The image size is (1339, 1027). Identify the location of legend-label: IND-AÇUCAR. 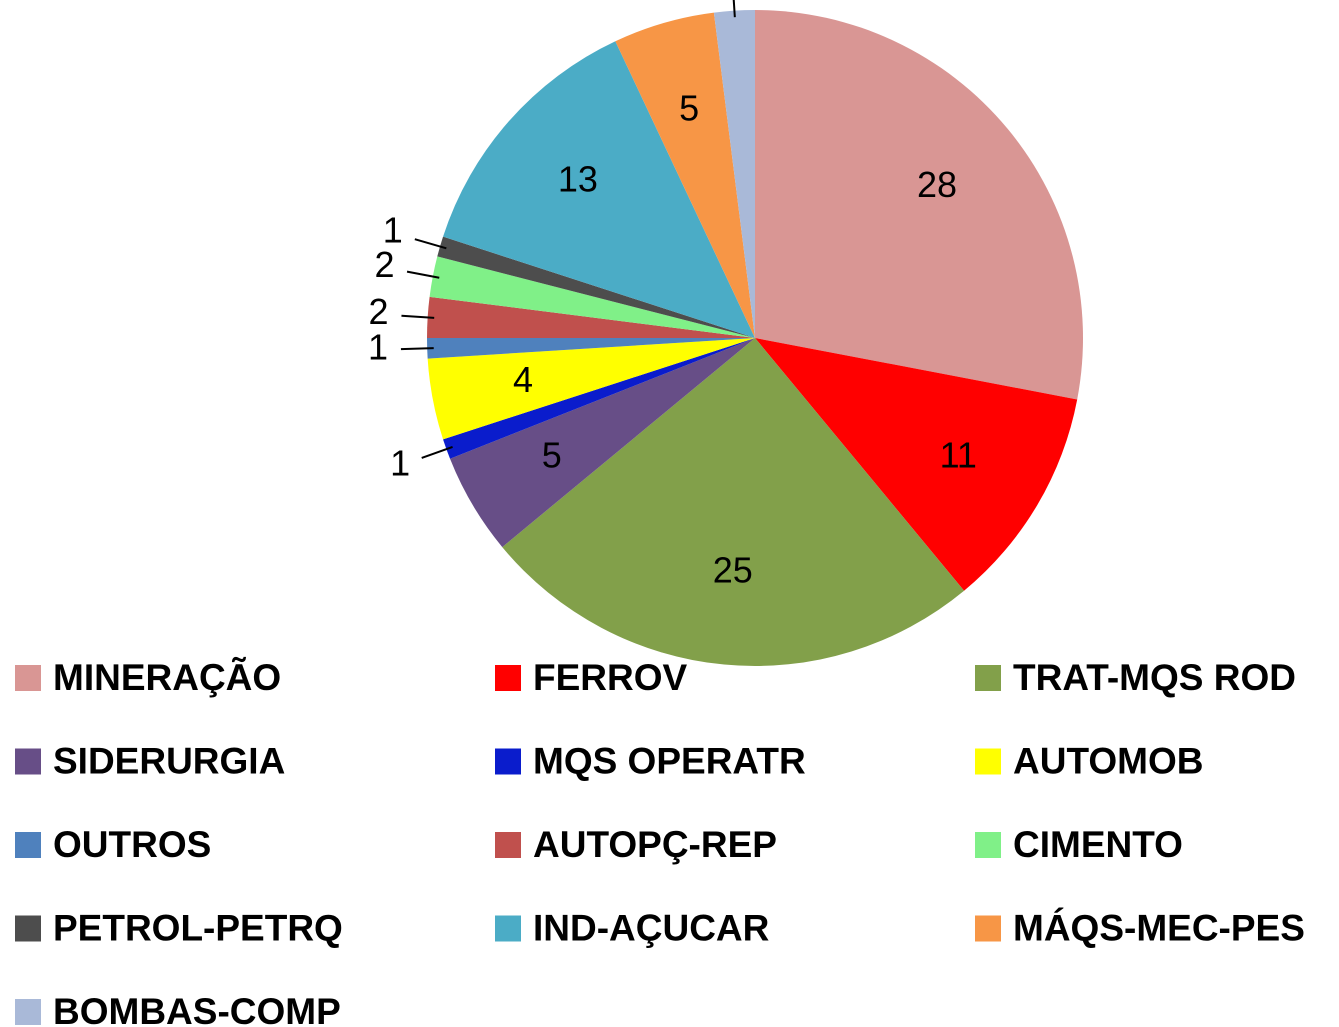
(651, 927).